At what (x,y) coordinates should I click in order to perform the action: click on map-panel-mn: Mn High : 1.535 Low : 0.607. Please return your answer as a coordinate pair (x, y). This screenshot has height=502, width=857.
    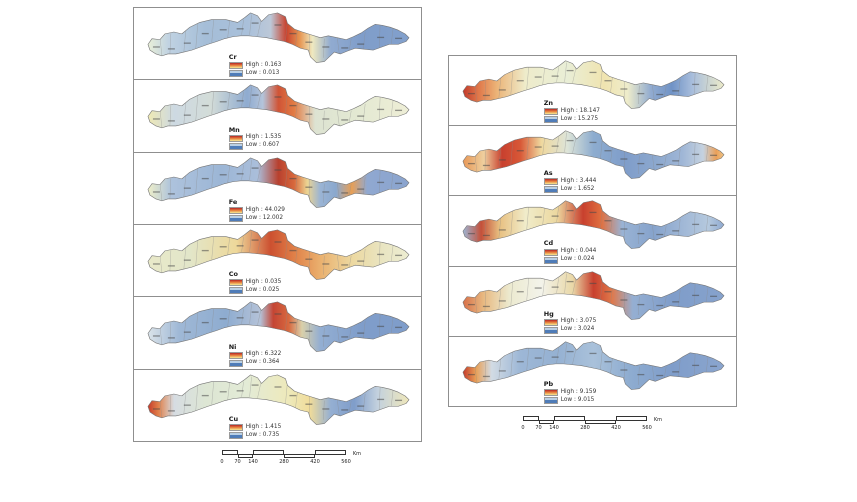
    Looking at the image, I should click on (277, 116).